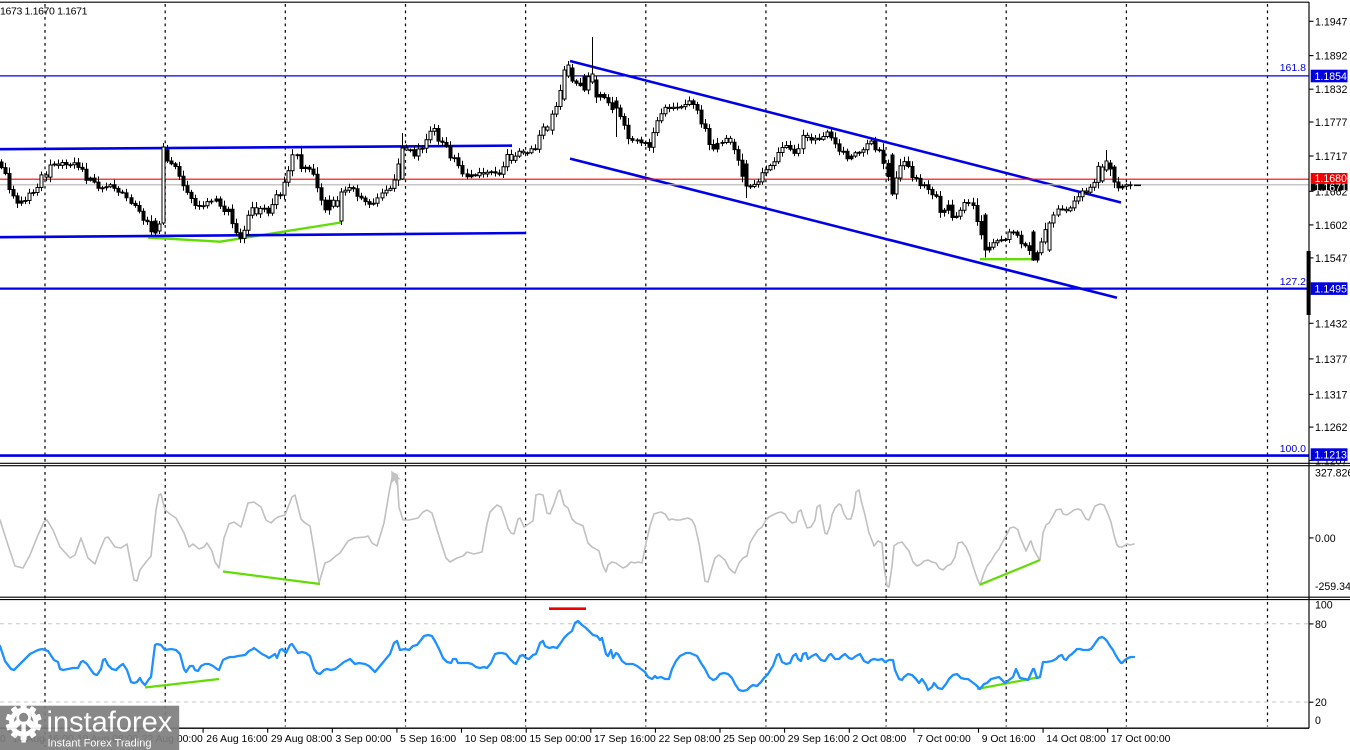 This screenshot has height=750, width=1350. I want to click on svg-text: 7 Oct 00:00, so click(944, 739).